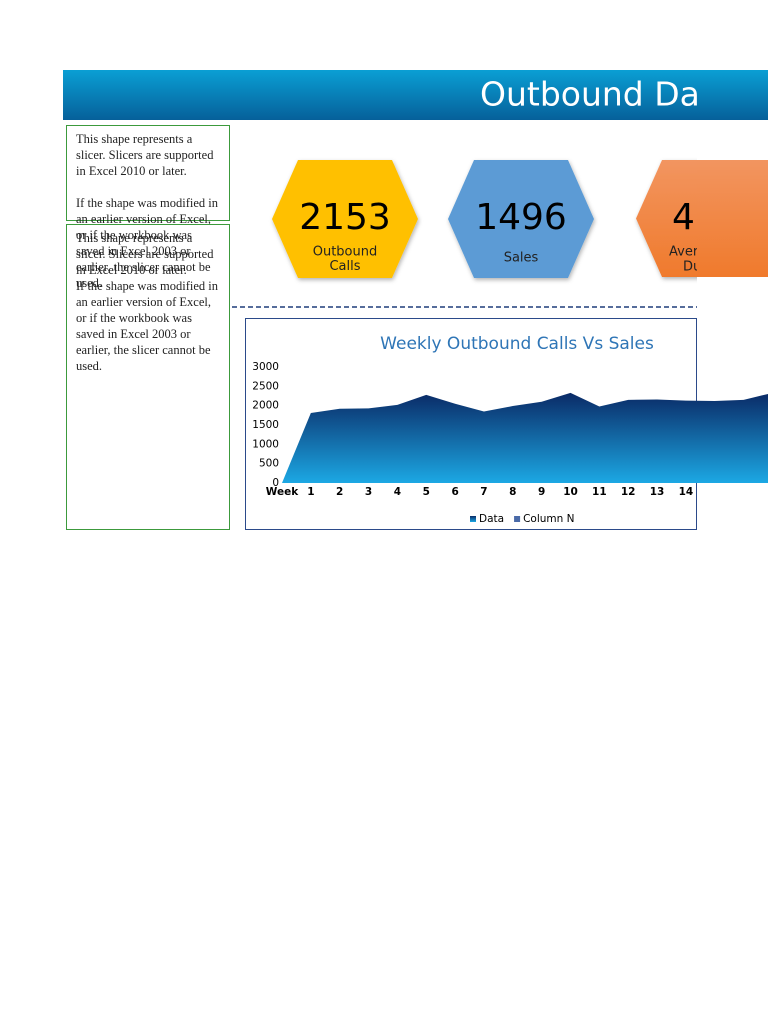 The height and width of the screenshot is (1024, 768). I want to click on y-tick-label: 2000, so click(265, 406).